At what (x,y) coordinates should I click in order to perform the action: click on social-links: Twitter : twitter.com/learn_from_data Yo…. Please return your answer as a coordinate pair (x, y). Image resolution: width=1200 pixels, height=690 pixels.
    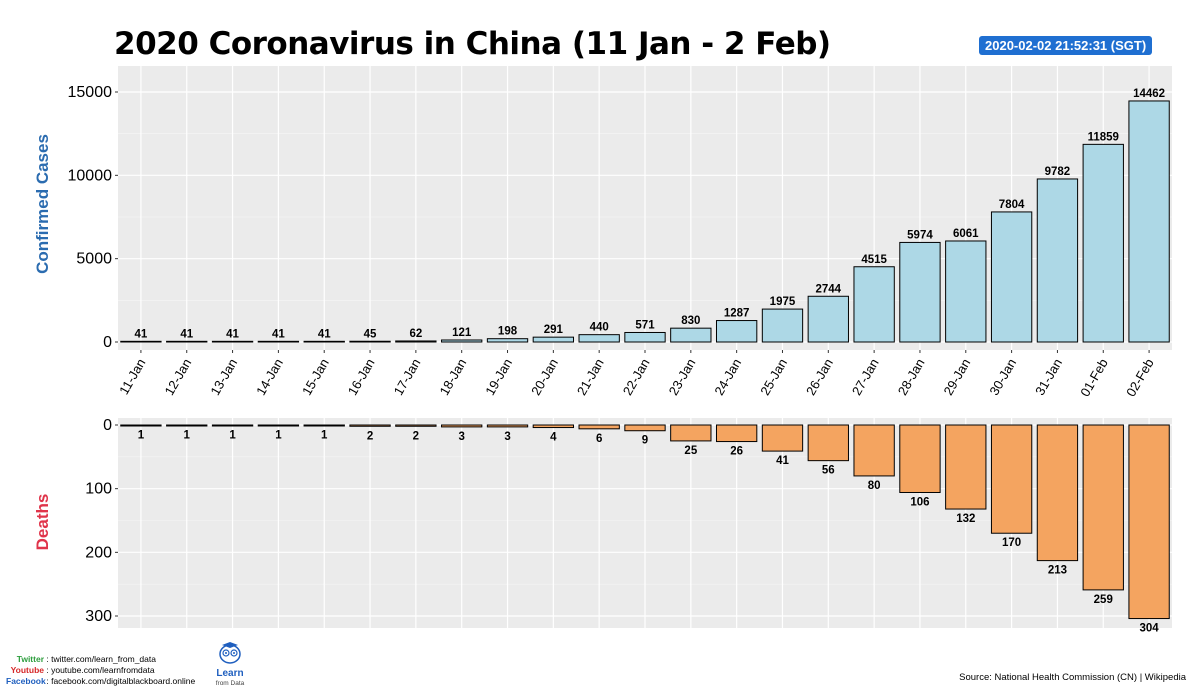
    Looking at the image, I should click on (100, 670).